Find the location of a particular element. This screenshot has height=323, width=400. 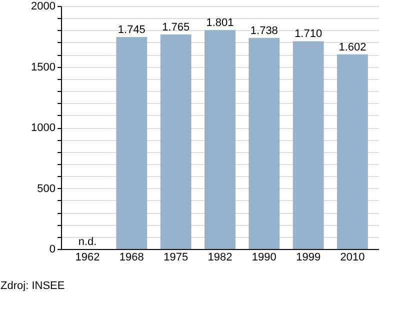

data-label: 1.801 is located at coordinates (220, 23).